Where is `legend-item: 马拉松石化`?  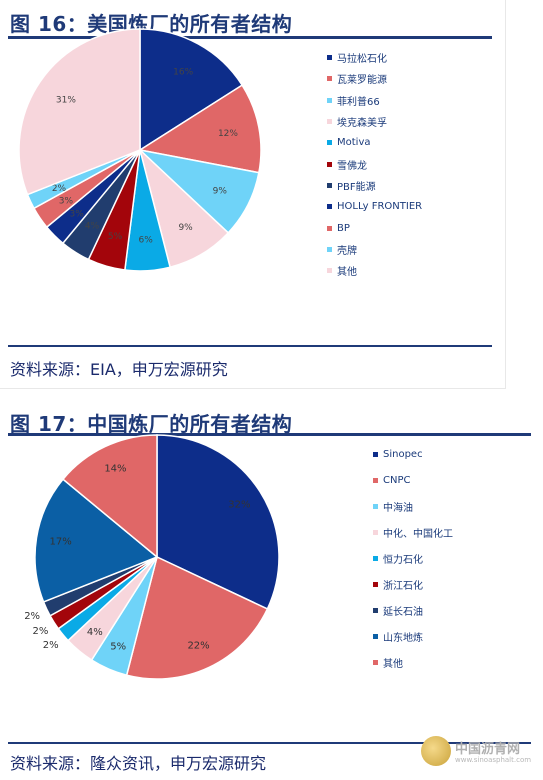
legend-item: 马拉松石化 is located at coordinates (374, 57).